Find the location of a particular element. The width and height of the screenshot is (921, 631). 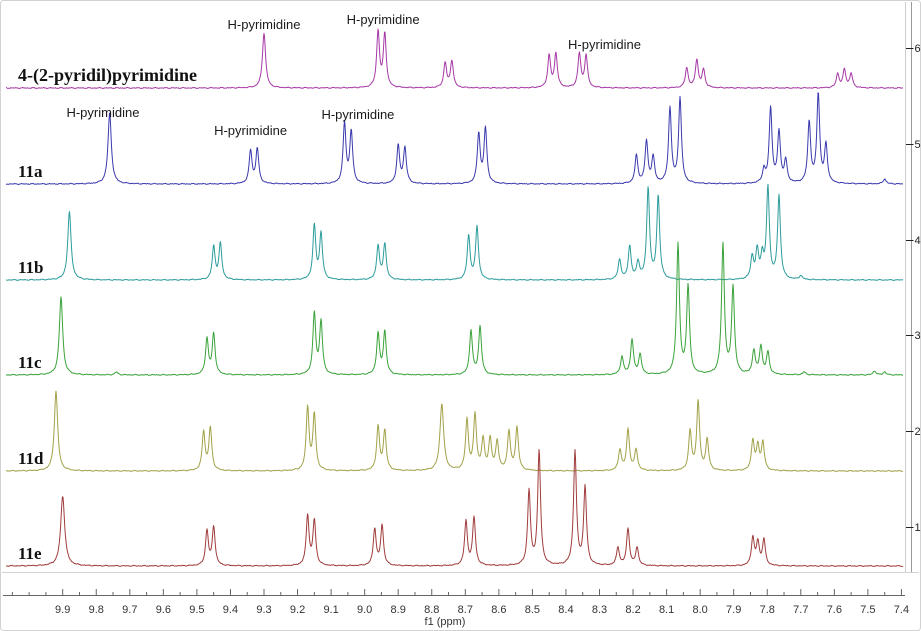

x-tick-label: 9.4 is located at coordinates (230, 610).